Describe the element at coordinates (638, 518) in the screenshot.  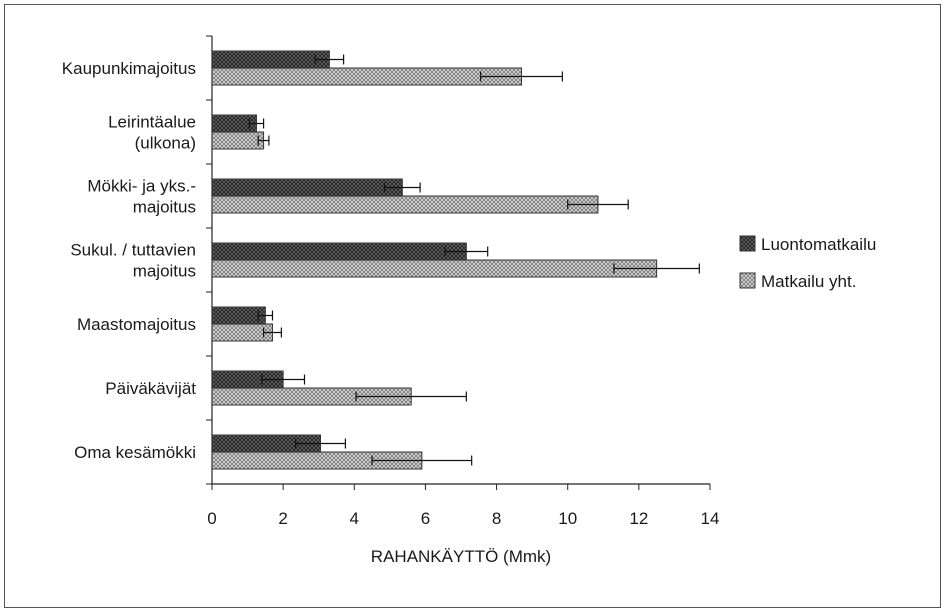
I see `x-tick-label: 12` at that location.